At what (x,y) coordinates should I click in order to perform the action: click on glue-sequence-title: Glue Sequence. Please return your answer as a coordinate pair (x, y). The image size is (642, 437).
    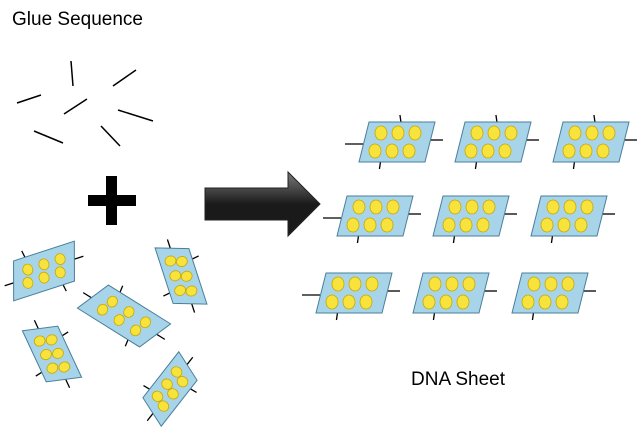
    Looking at the image, I should click on (77, 19).